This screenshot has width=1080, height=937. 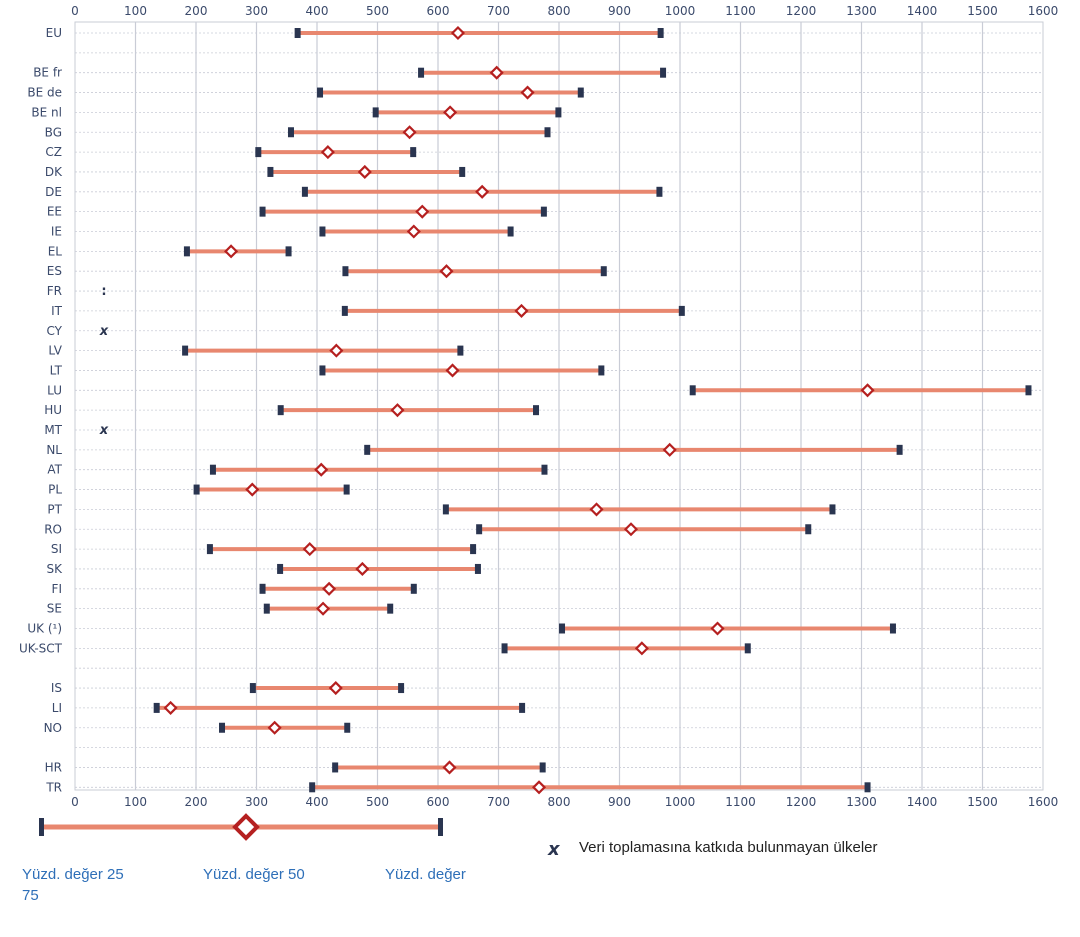 I want to click on category-label: FR, so click(x=54, y=291).